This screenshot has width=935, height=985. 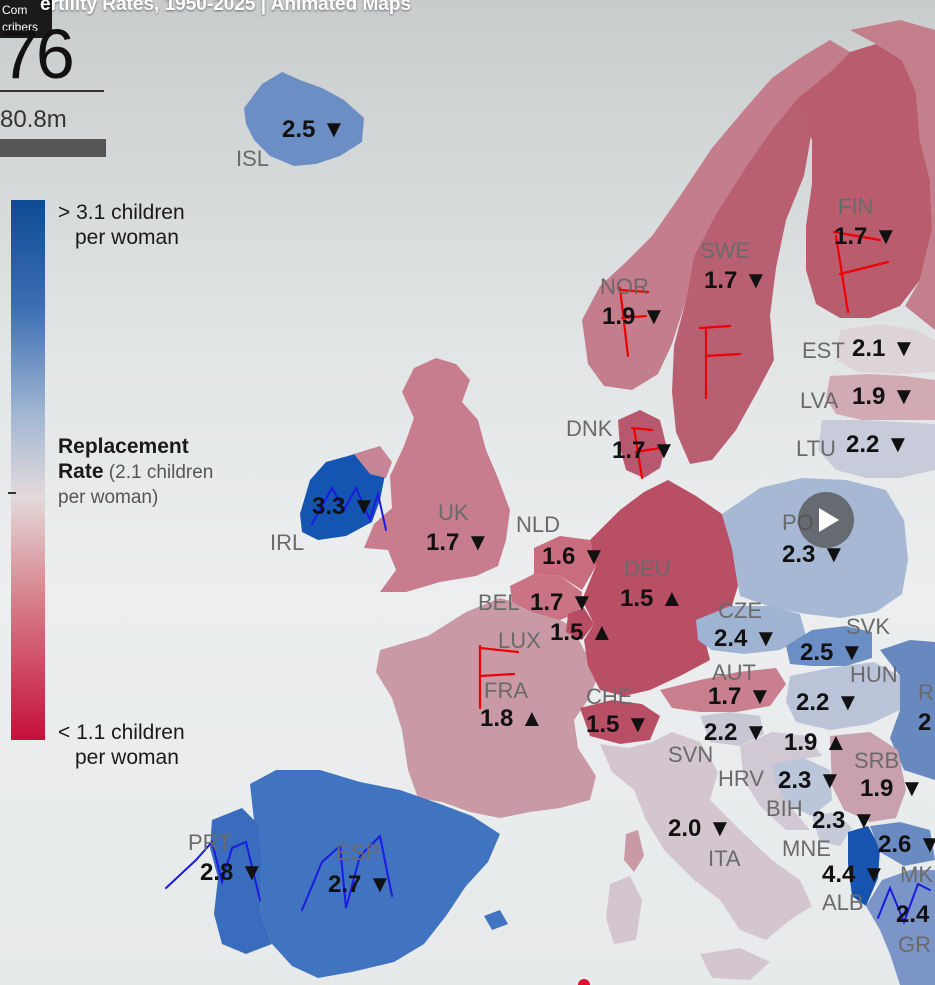 What do you see at coordinates (706, 836) in the screenshot?
I see `country-ita` at bounding box center [706, 836].